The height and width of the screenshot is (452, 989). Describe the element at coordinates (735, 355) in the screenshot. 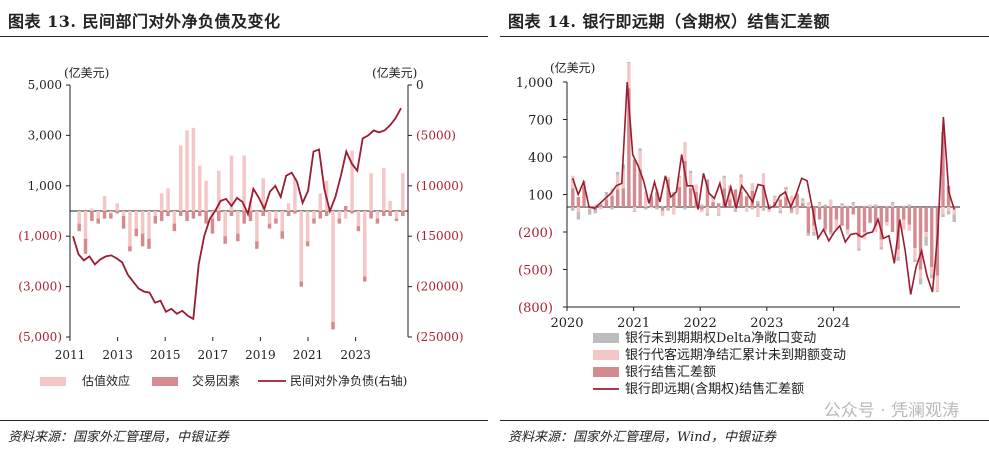

I see `legend-label-forward-change: 银行代客远期净结汇累计未到期额变动` at that location.